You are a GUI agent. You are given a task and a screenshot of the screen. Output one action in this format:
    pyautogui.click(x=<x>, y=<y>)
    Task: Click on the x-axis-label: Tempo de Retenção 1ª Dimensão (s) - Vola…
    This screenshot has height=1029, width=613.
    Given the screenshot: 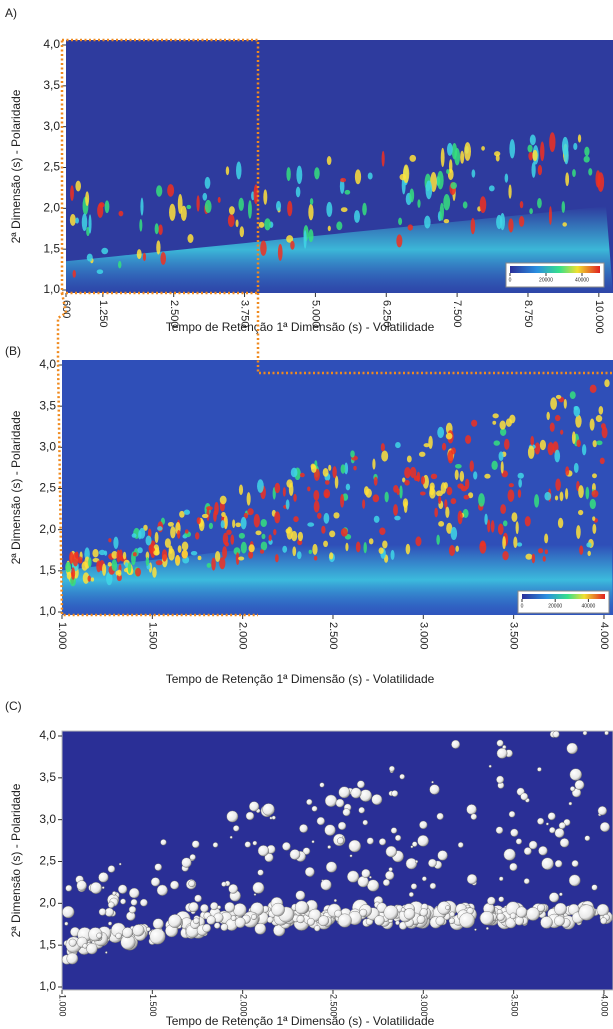 What is the action you would take?
    pyautogui.click(x=300, y=327)
    